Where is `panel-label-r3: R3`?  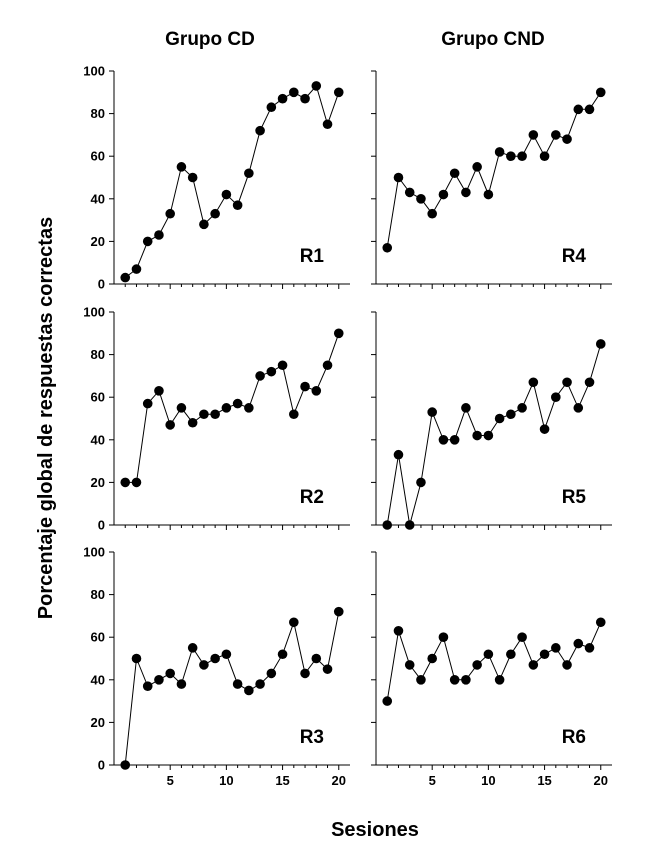
panel-label-r3: R3 is located at coordinates (312, 737).